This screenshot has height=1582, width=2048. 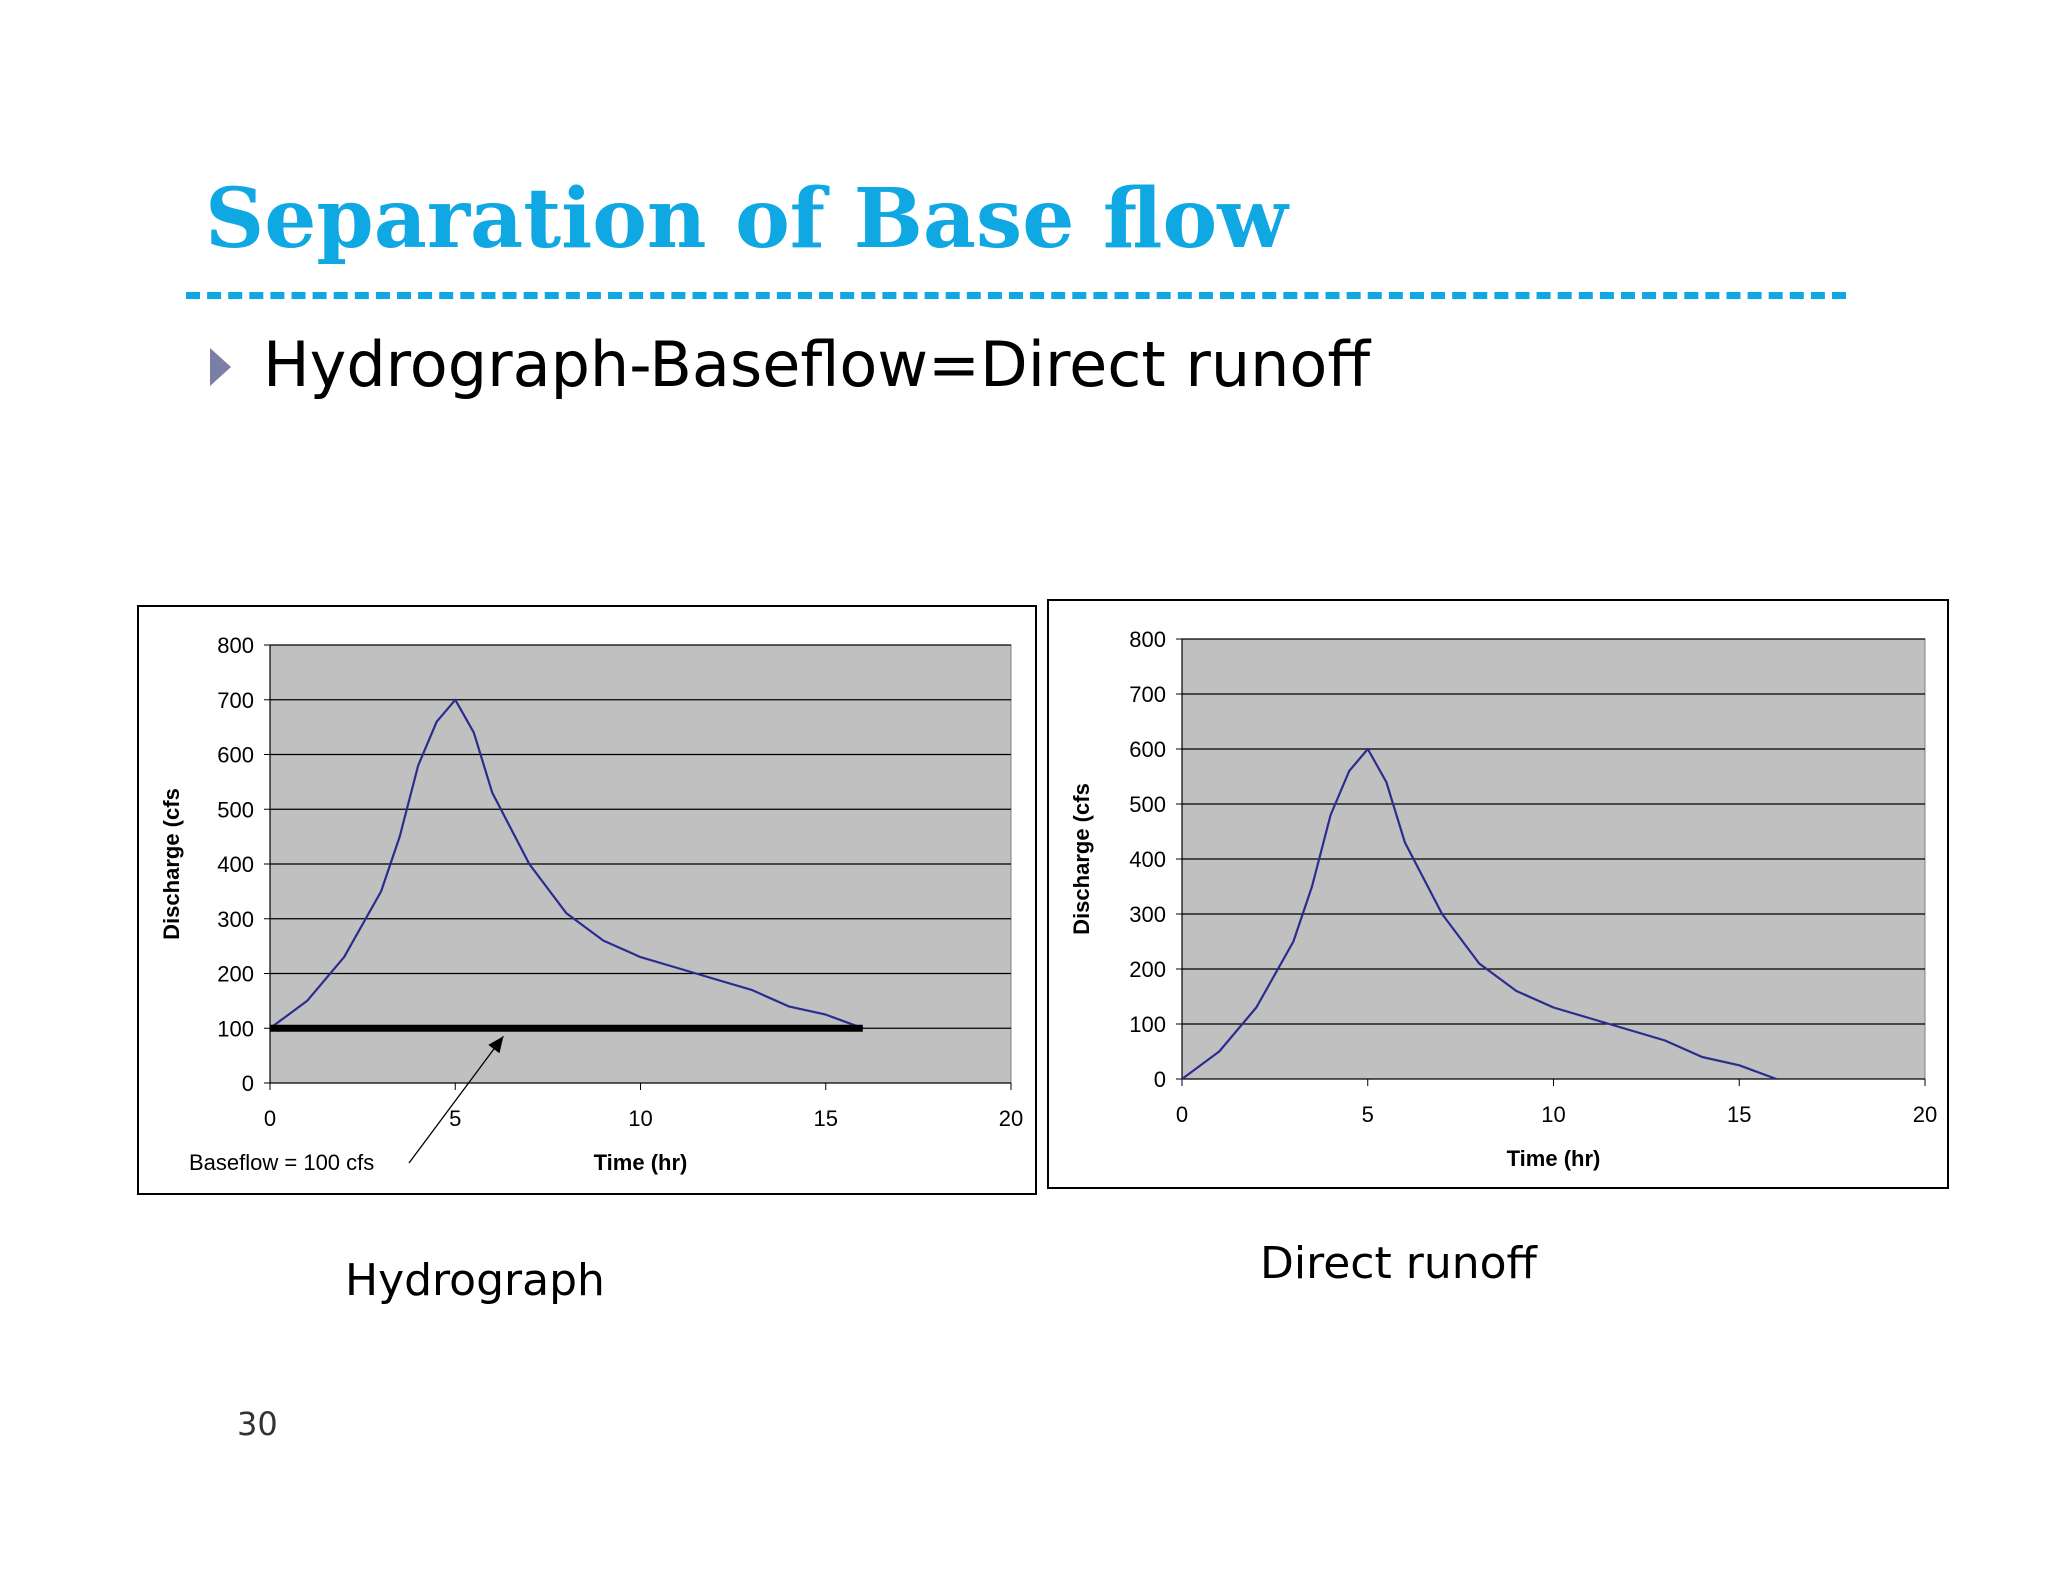 What do you see at coordinates (746, 219) in the screenshot?
I see `slide-title: Separation of Base flow` at bounding box center [746, 219].